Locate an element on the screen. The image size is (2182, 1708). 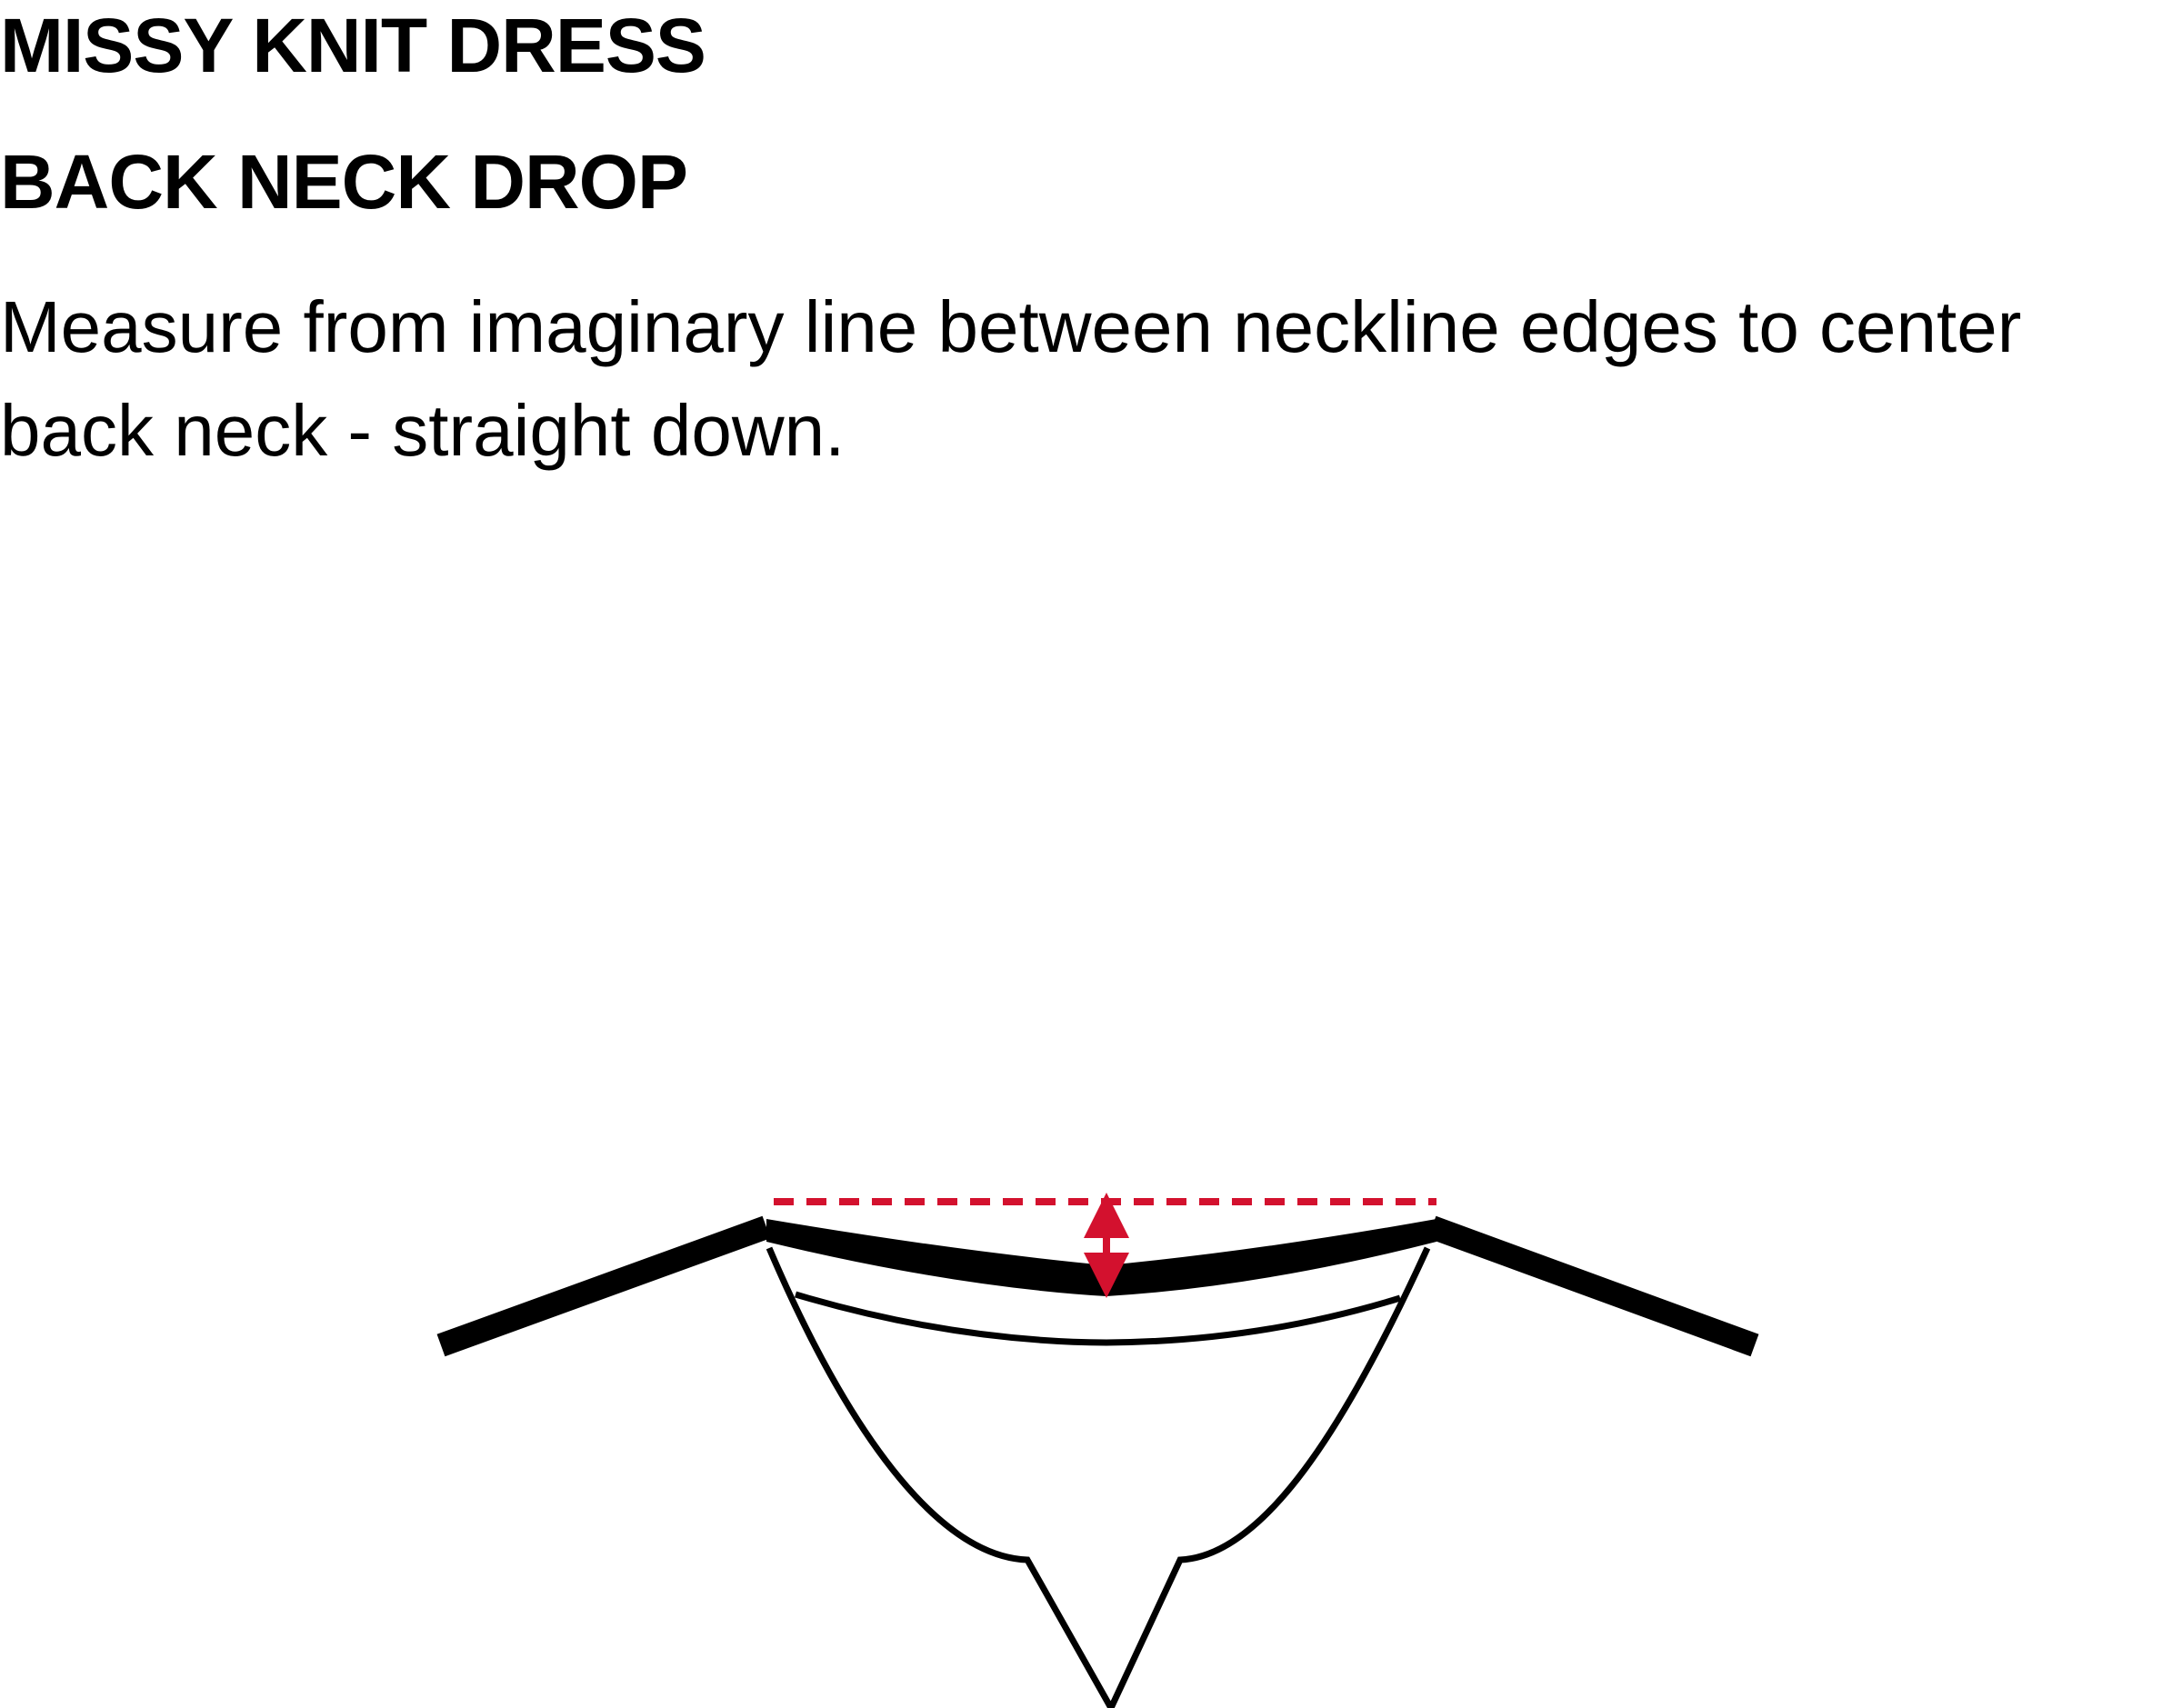
measurement-name: BACK NECK DROP is located at coordinates (344, 182).